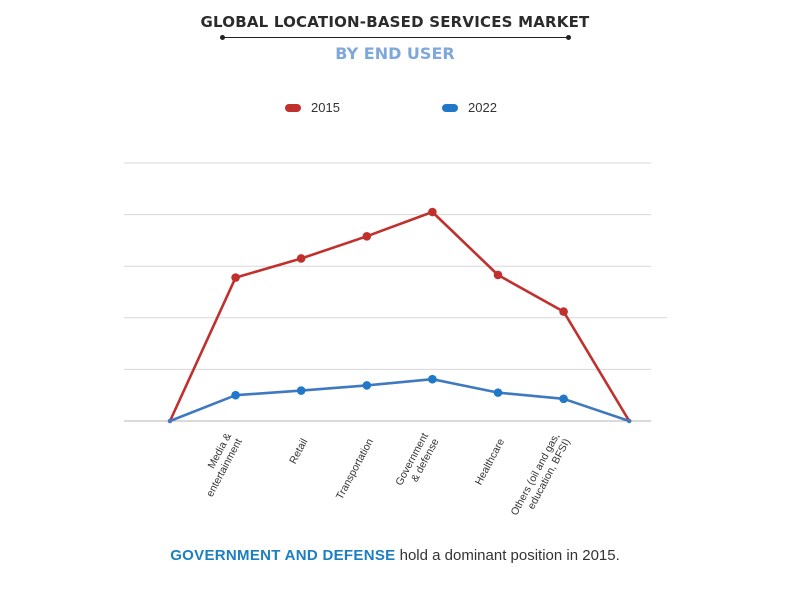  I want to click on x-tick-label: Retail, so click(298, 451).